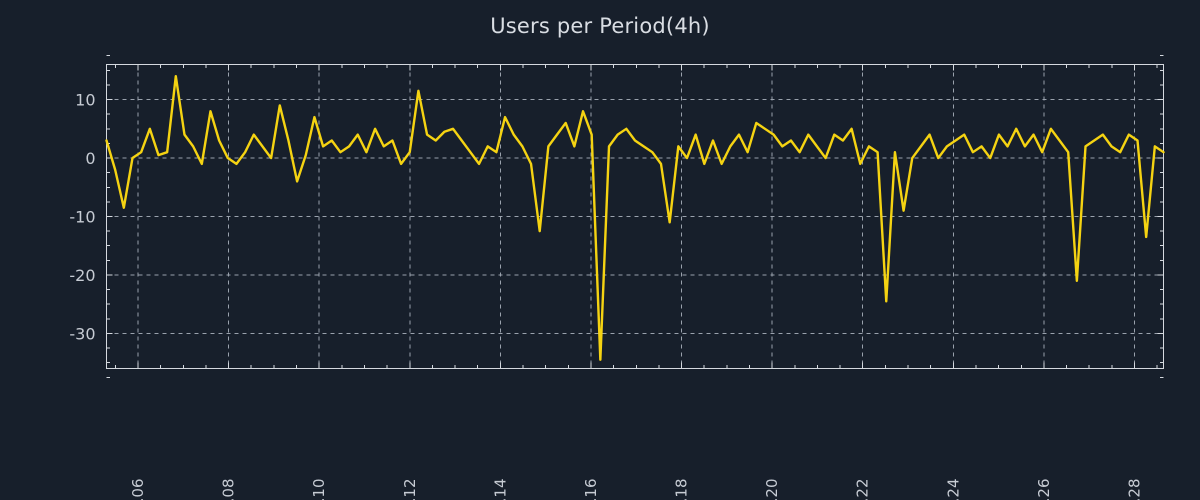  I want to click on x-tick-label: 2025.08.18, so click(682, 489).